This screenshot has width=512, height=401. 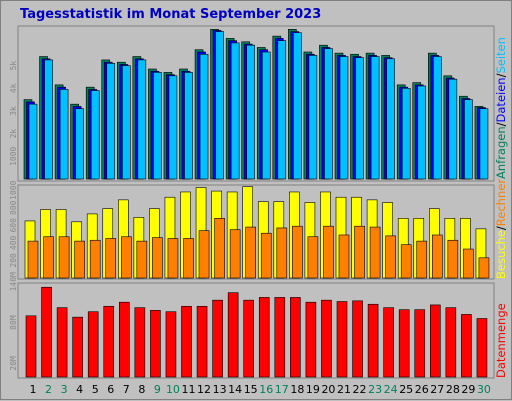 I want to click on day-label-6: 6, so click(x=110, y=389).